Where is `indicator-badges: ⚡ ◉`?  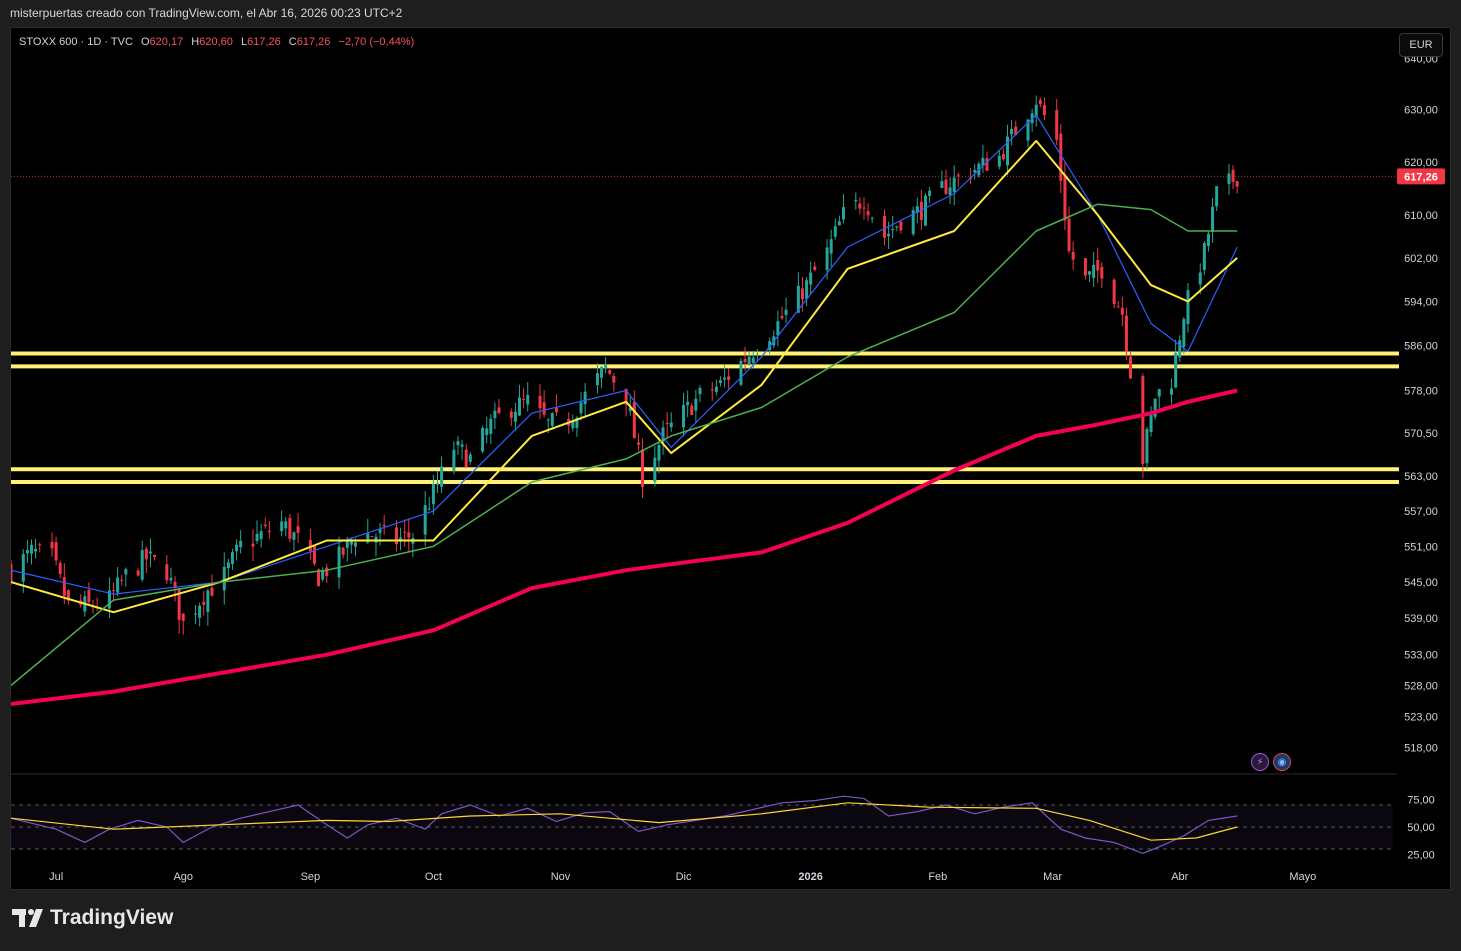 indicator-badges: ⚡ ◉ is located at coordinates (1271, 762).